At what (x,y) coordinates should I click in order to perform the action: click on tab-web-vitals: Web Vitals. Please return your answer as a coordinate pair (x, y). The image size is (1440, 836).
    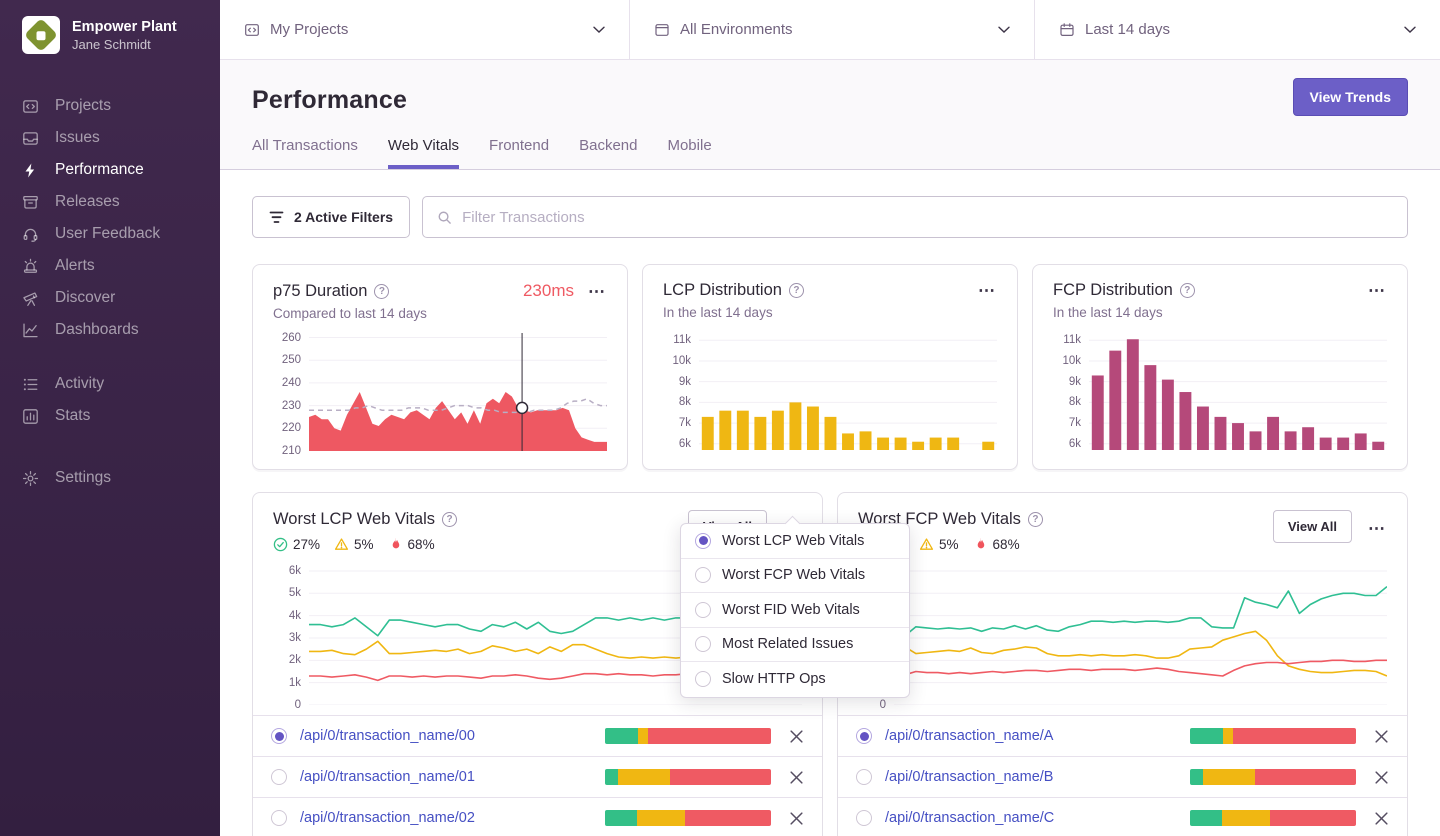
    Looking at the image, I should click on (423, 153).